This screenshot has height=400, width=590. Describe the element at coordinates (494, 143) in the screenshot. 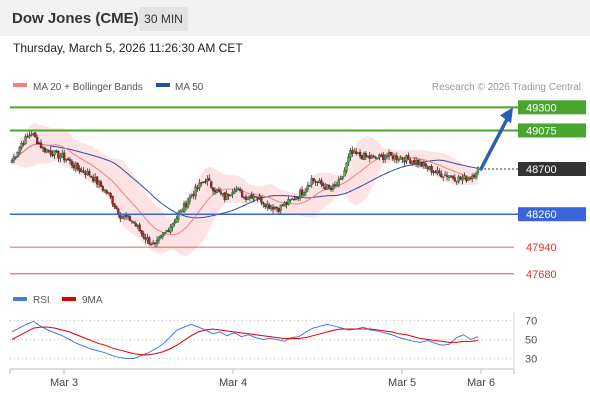

I see `forecast-arrow-shaft` at that location.